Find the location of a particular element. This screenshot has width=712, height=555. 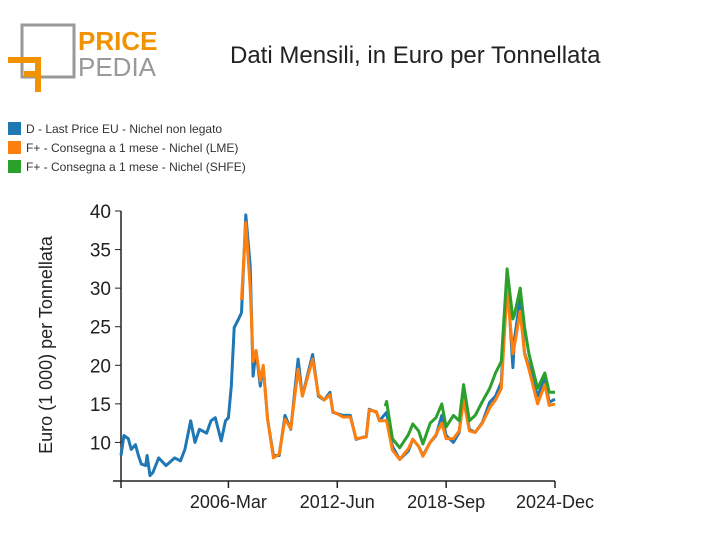

y-tick-label: 20 is located at coordinates (100, 366).